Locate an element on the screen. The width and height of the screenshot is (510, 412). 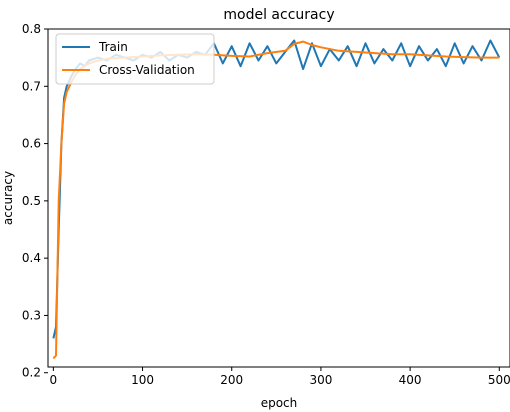
legend-label-train: Train is located at coordinates (113, 47).